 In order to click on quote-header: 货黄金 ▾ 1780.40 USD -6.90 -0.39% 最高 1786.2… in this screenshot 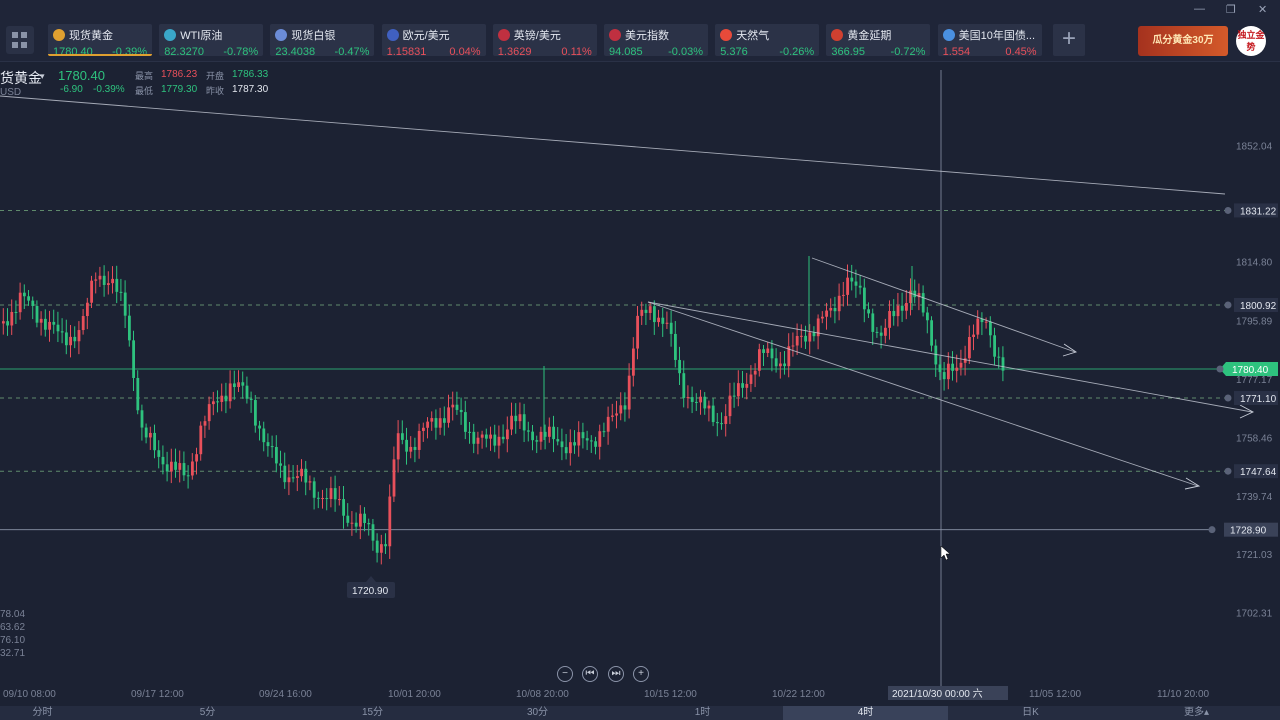, I will do `click(150, 83)`.